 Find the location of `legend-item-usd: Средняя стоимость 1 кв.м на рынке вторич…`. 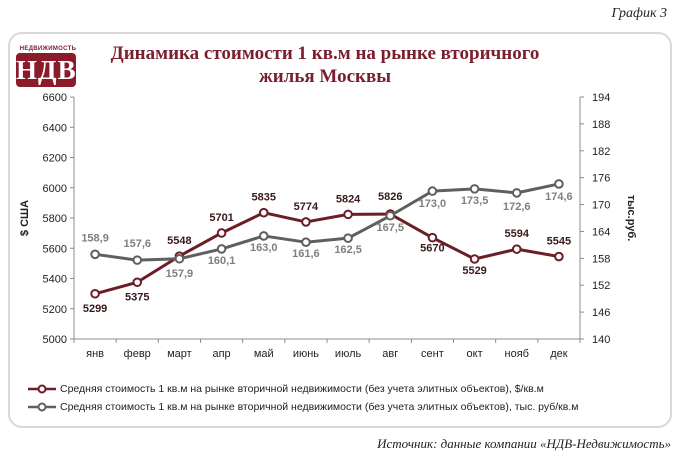

legend-item-usd: Средняя стоимость 1 кв.м на рынке вторич… is located at coordinates (301, 389).